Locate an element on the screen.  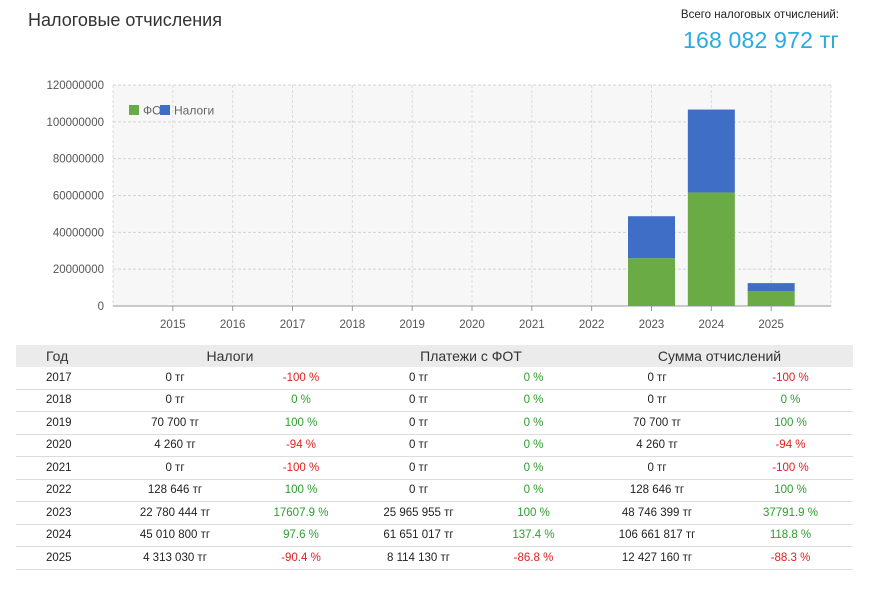
y-tick-label: 40000000 is located at coordinates (78, 233).